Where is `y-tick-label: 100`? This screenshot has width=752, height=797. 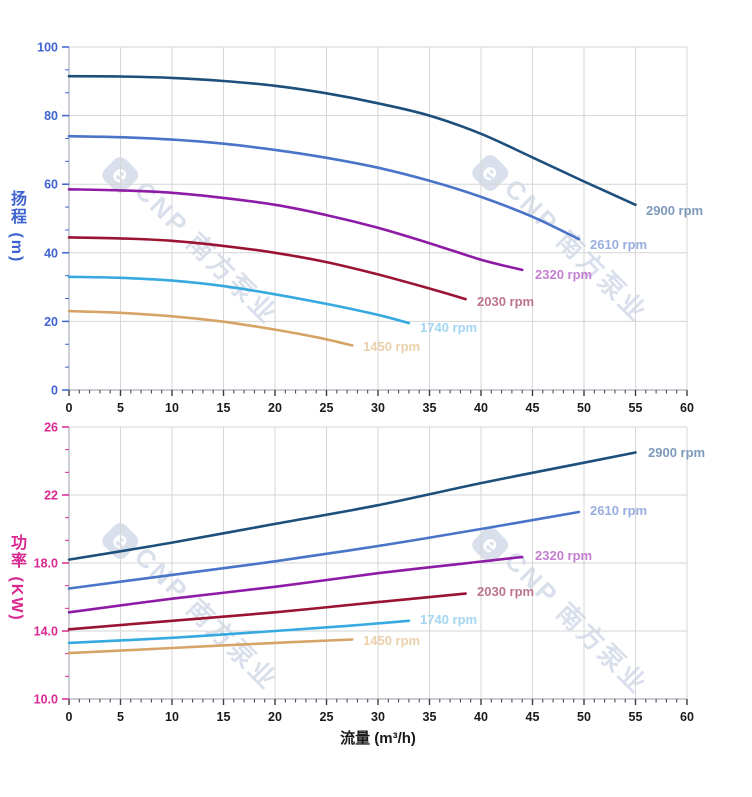 y-tick-label: 100 is located at coordinates (47, 48).